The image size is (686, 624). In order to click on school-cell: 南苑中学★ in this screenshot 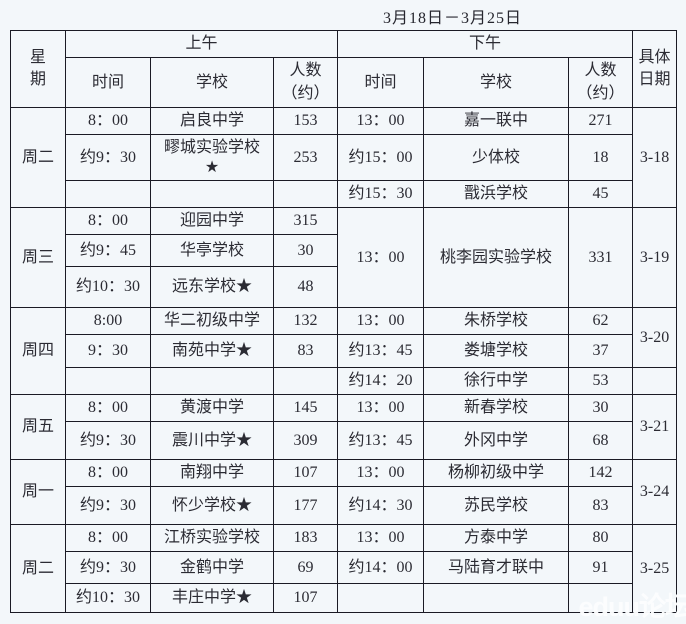, I will do `click(212, 351)`.